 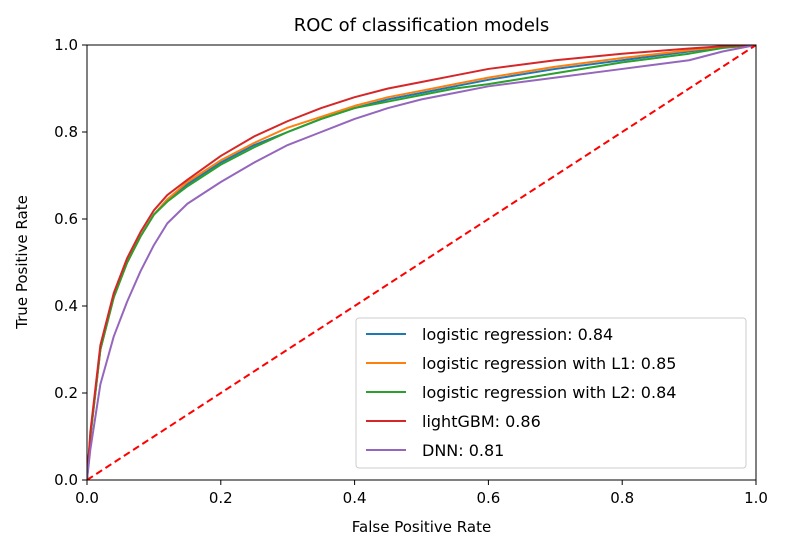 What do you see at coordinates (517, 334) in the screenshot?
I see `legend-label: logistic regression: 0.84` at bounding box center [517, 334].